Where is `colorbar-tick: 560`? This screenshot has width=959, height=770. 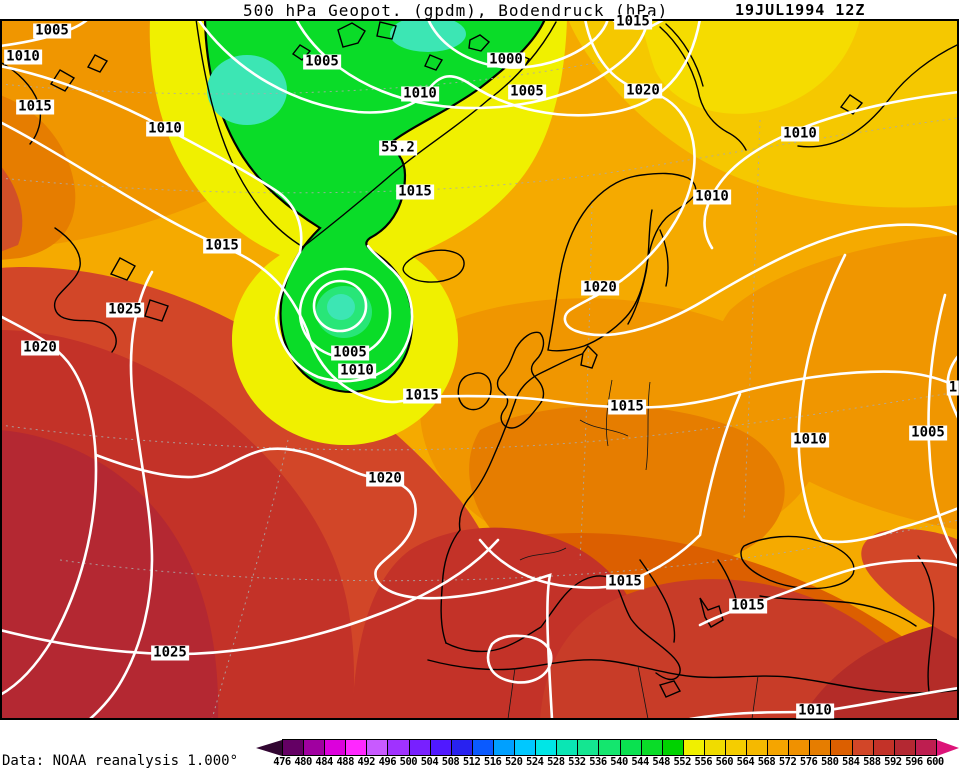
colorbar-tick: 560 is located at coordinates (724, 762).